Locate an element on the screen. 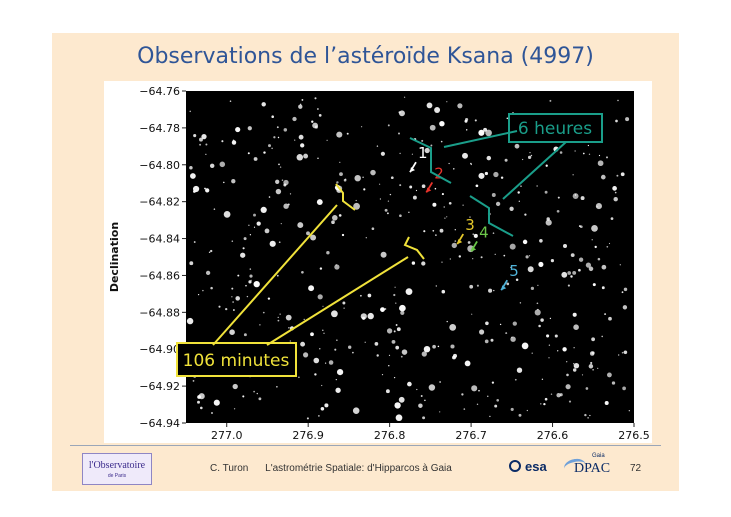 Image resolution: width=731 pixels, height=517 pixels. y-axis-label: Declination is located at coordinates (114, 257).